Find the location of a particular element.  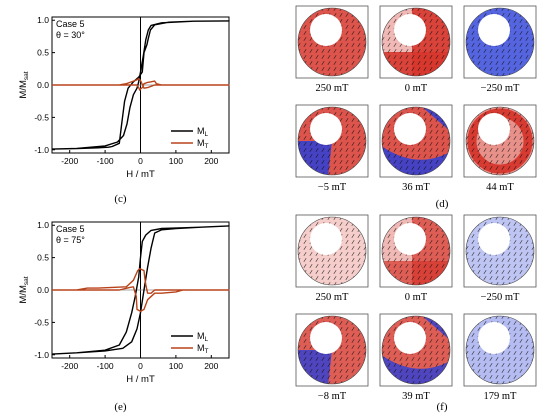

disc-outline is located at coordinates (416, 141).